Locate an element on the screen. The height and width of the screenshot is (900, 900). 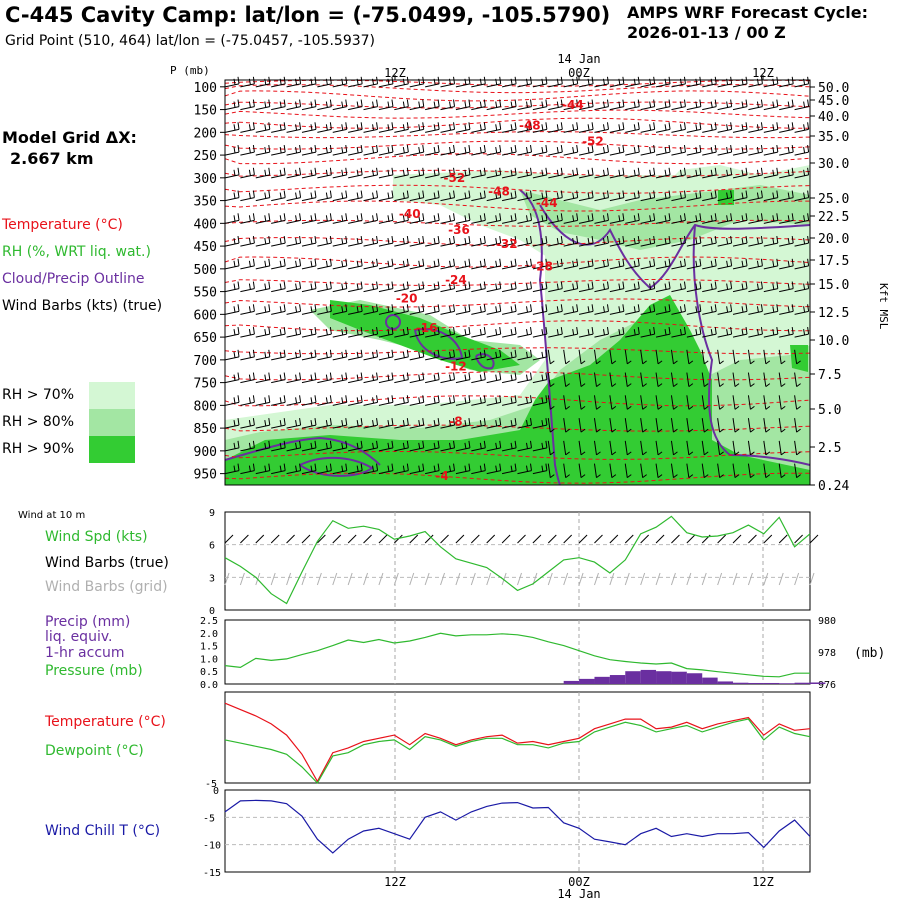
precip-panel-tick: 0.5 is located at coordinates (209, 672).